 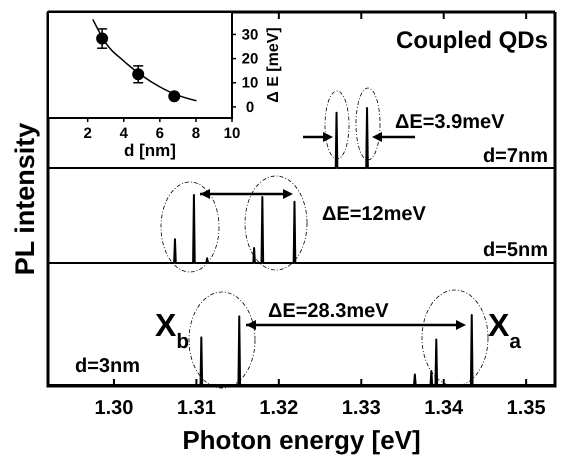 I want to click on annotation: X$_{a}$, so click(x=505, y=329).